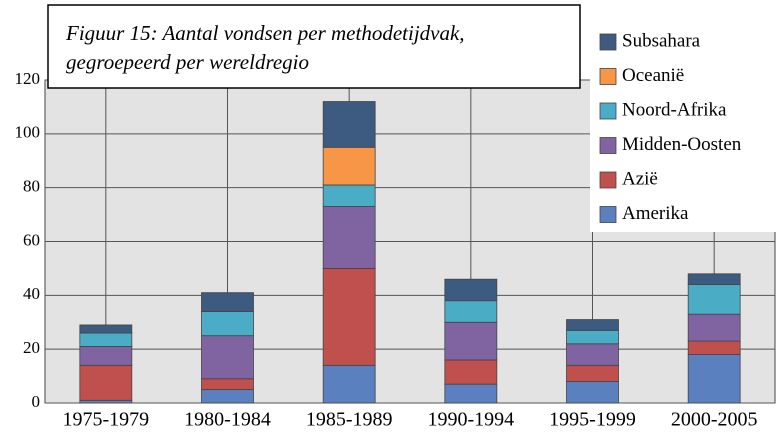  Describe the element at coordinates (682, 144) in the screenshot. I see `legend-label: Midden-Oosten` at that location.